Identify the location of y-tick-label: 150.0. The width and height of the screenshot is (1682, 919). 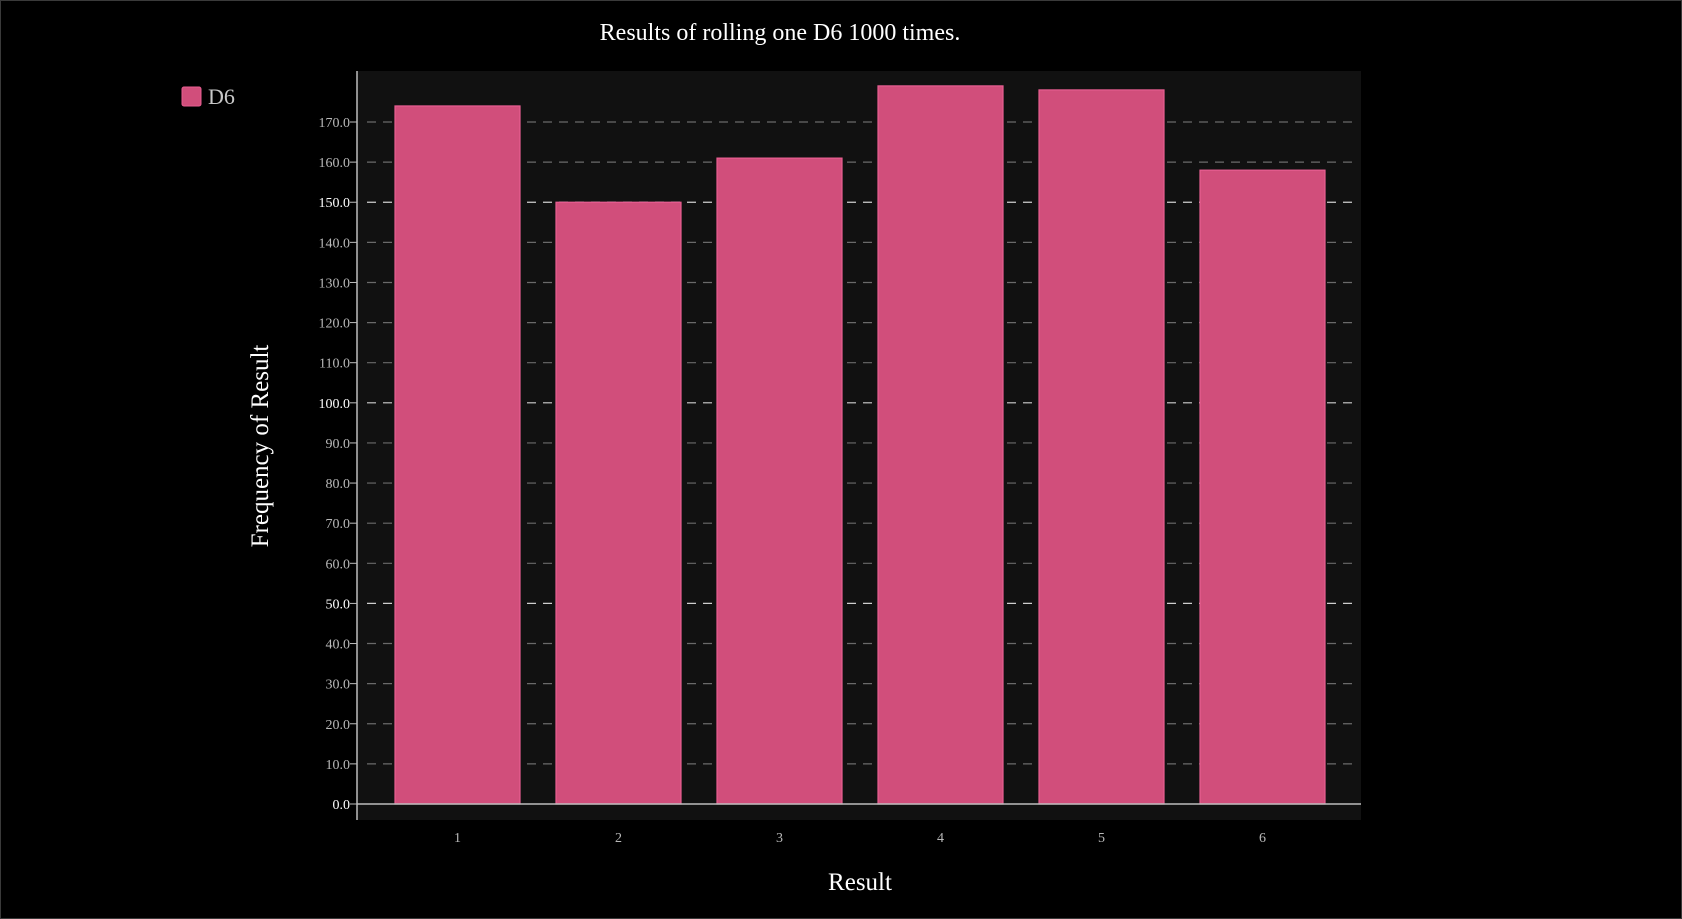
(335, 203).